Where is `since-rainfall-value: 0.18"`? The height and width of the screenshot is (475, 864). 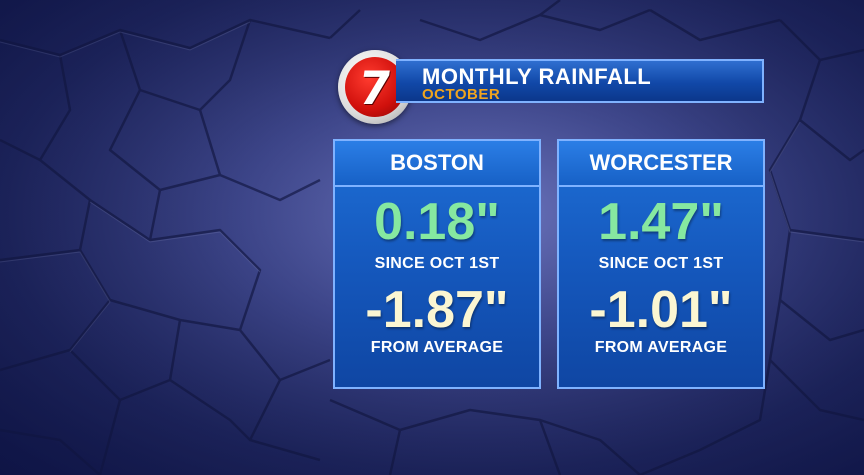 since-rainfall-value: 0.18" is located at coordinates (437, 222).